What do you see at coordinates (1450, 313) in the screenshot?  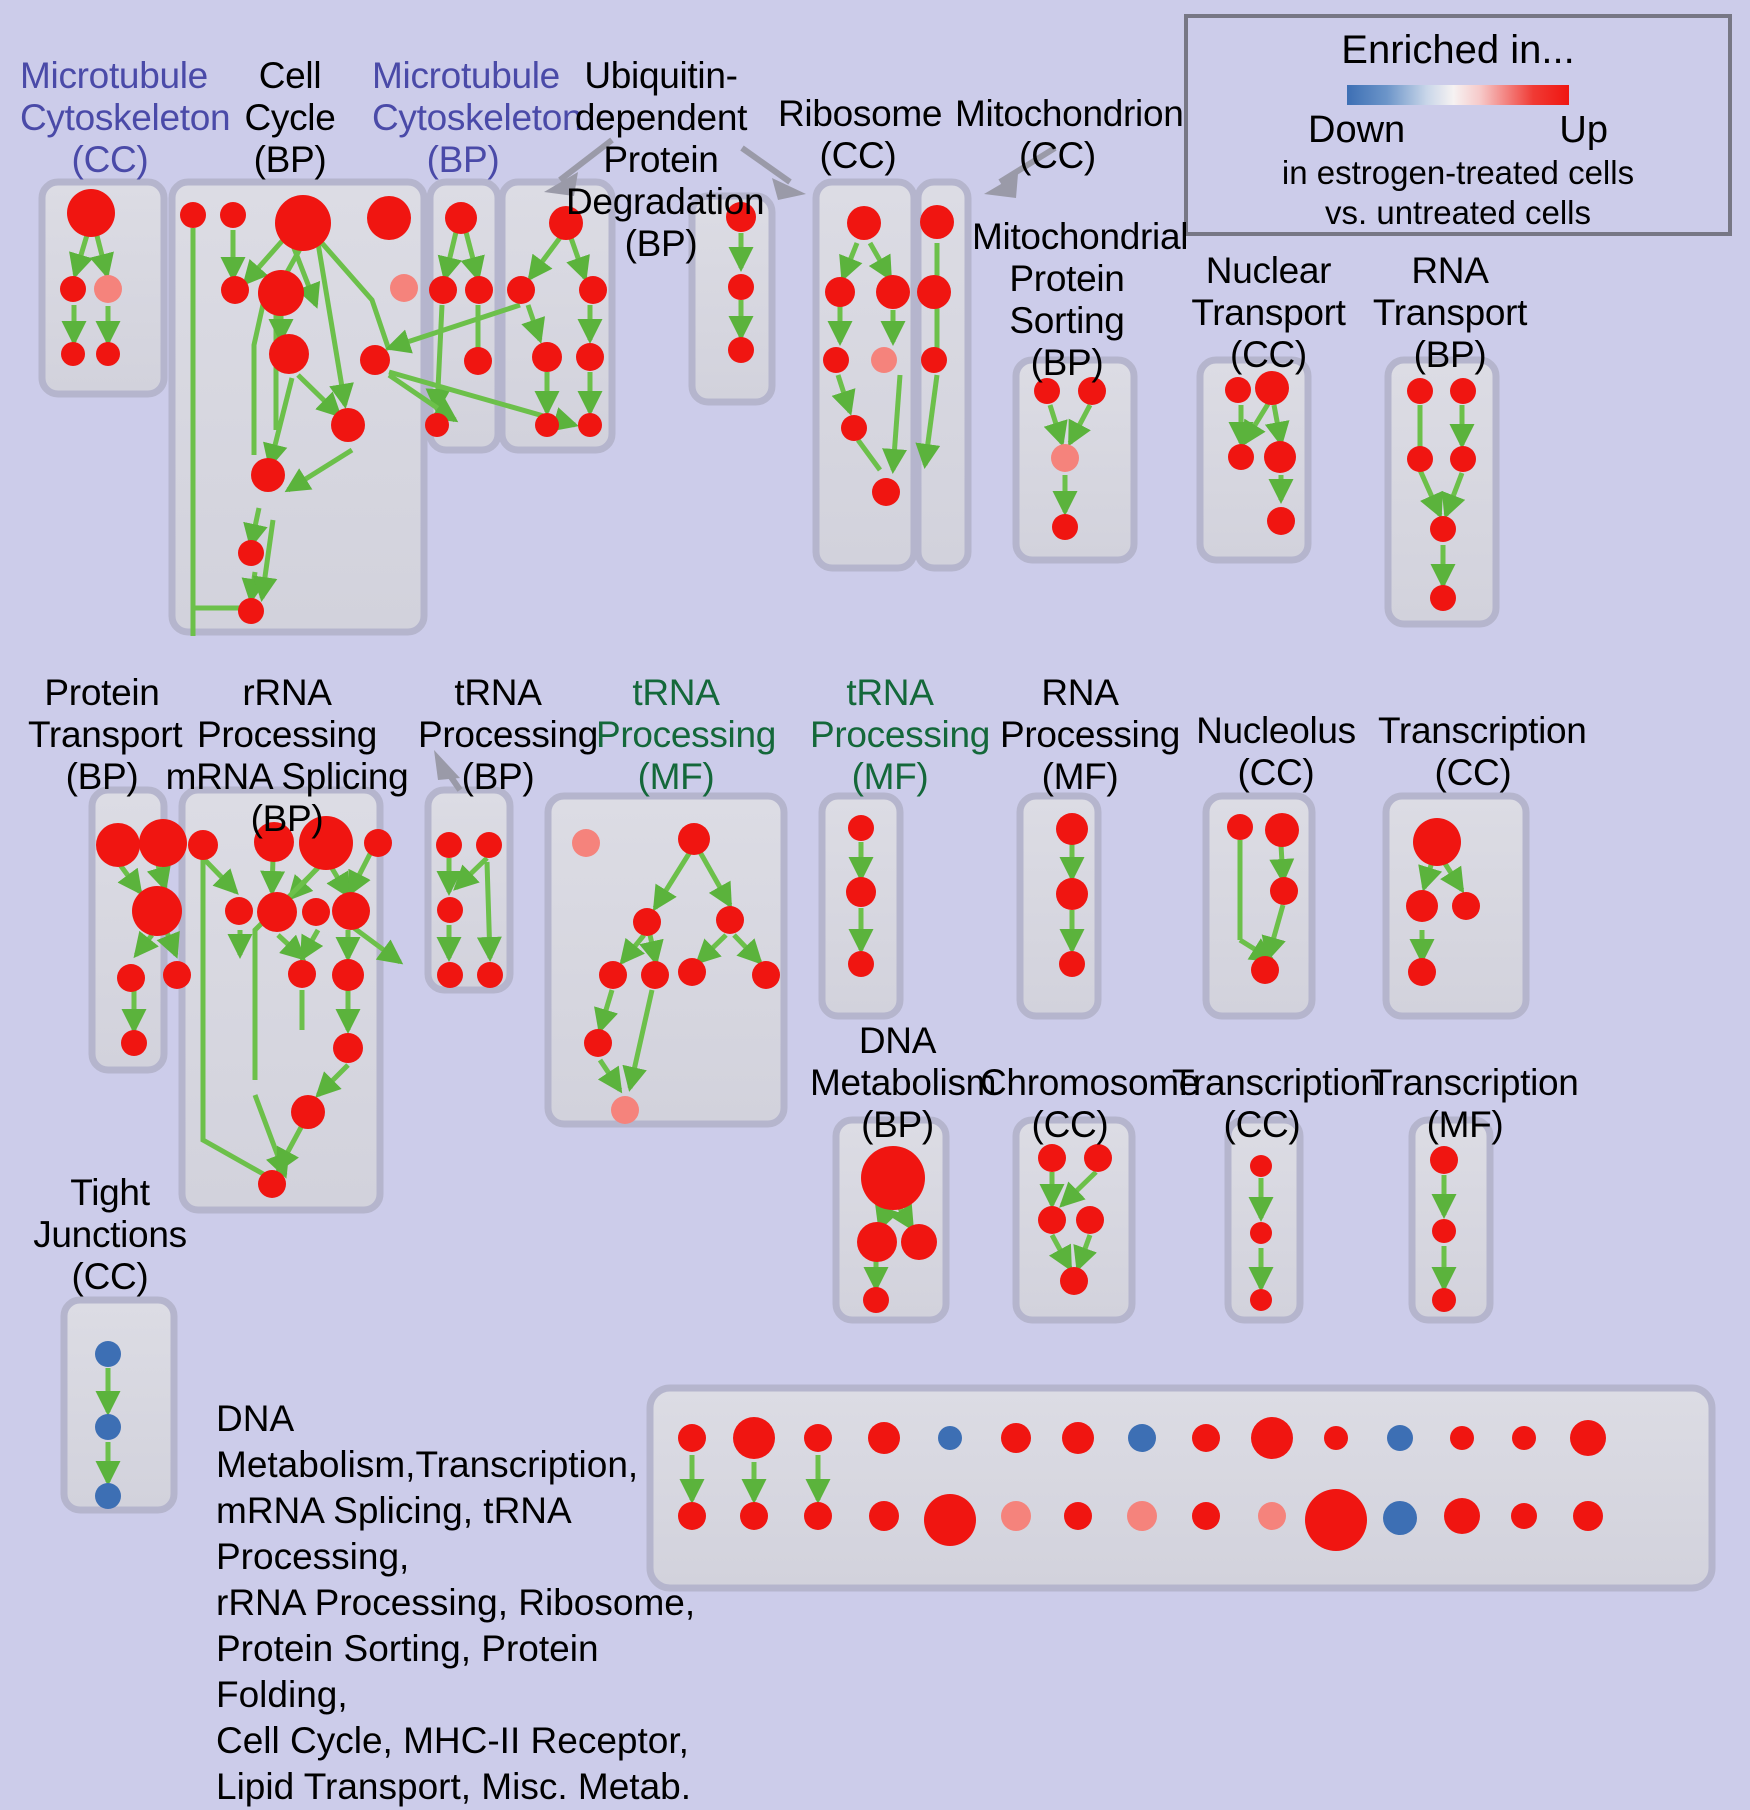 I see `cluster-label-rna-transport-bp: RNA Transport (BP)` at bounding box center [1450, 313].